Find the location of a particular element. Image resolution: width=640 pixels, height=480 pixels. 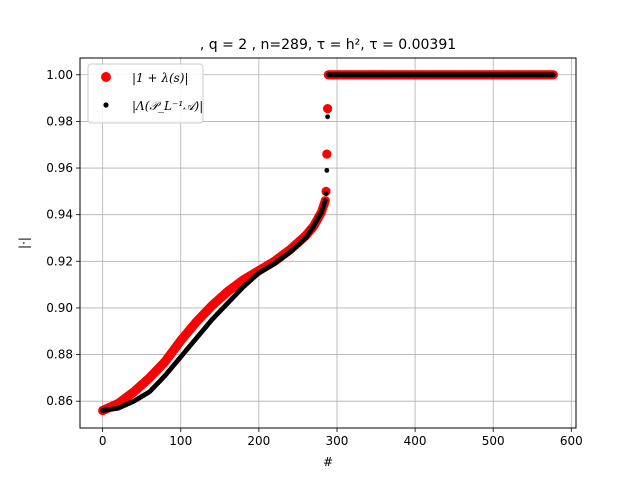

y-tick-label: 0.94 is located at coordinates (59, 215).